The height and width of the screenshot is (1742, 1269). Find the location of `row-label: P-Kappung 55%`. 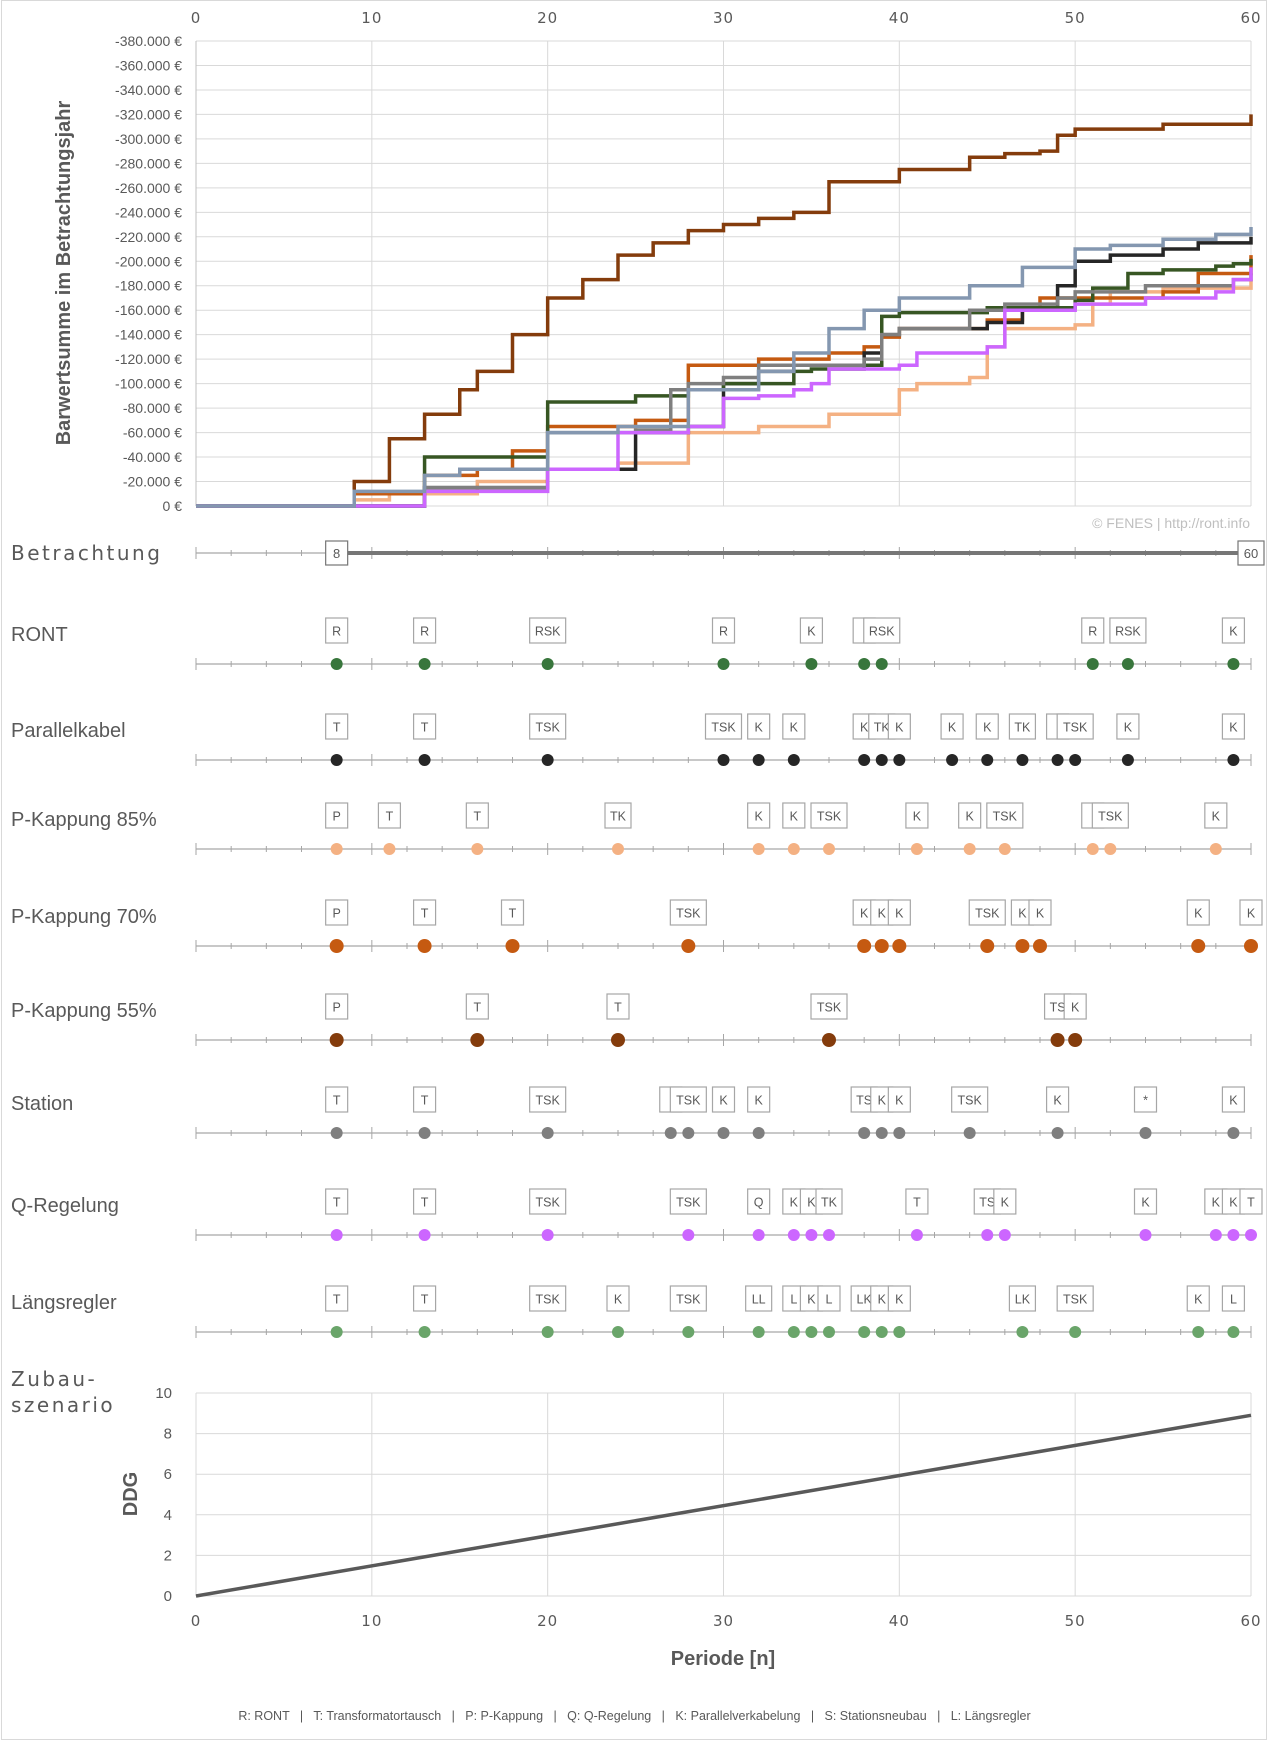

row-label: P-Kappung 55% is located at coordinates (84, 1011).